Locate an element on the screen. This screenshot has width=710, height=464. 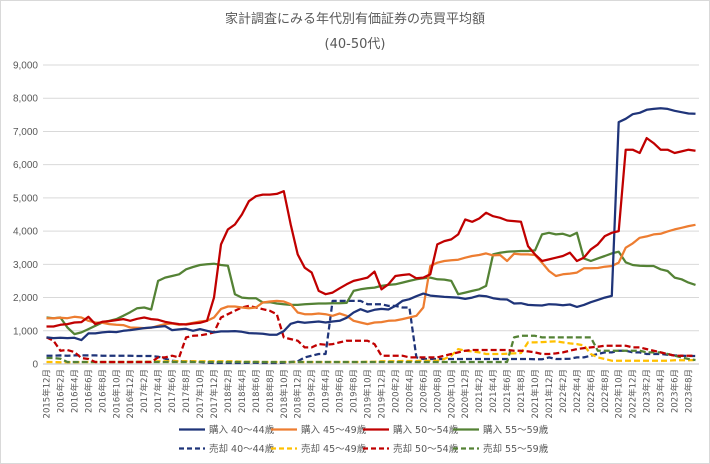
x-tick-label: 2016年10月 is located at coordinates (116, 393).